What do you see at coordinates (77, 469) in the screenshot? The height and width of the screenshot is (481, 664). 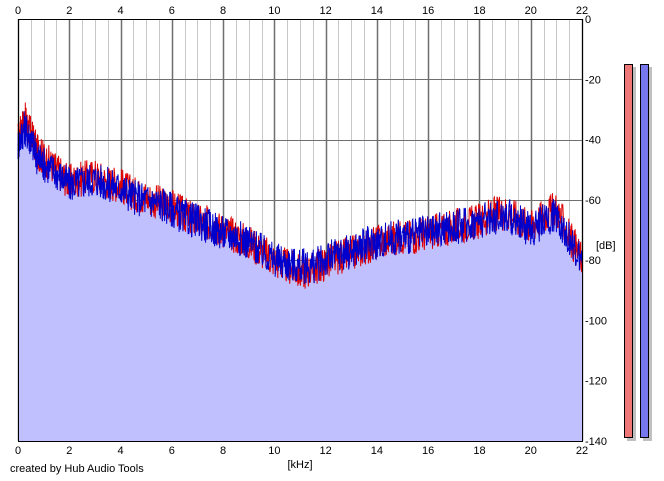 I see `credit-text: created by Hub Audio Tools` at bounding box center [77, 469].